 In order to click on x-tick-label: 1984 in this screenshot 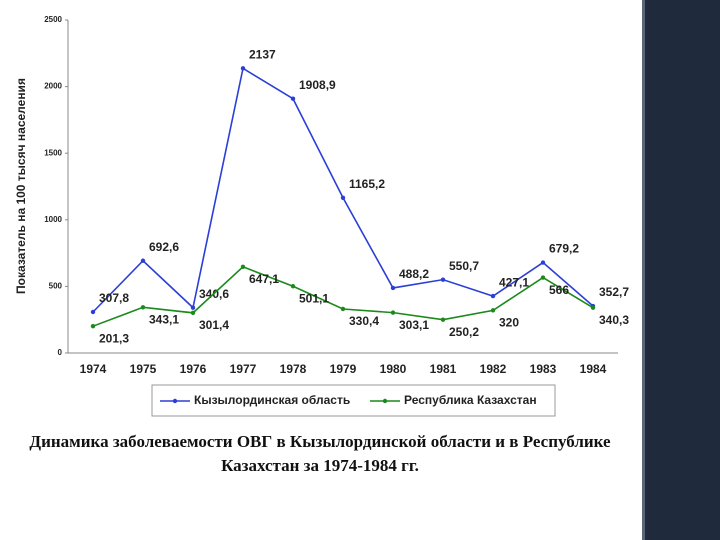, I will do `click(593, 369)`.